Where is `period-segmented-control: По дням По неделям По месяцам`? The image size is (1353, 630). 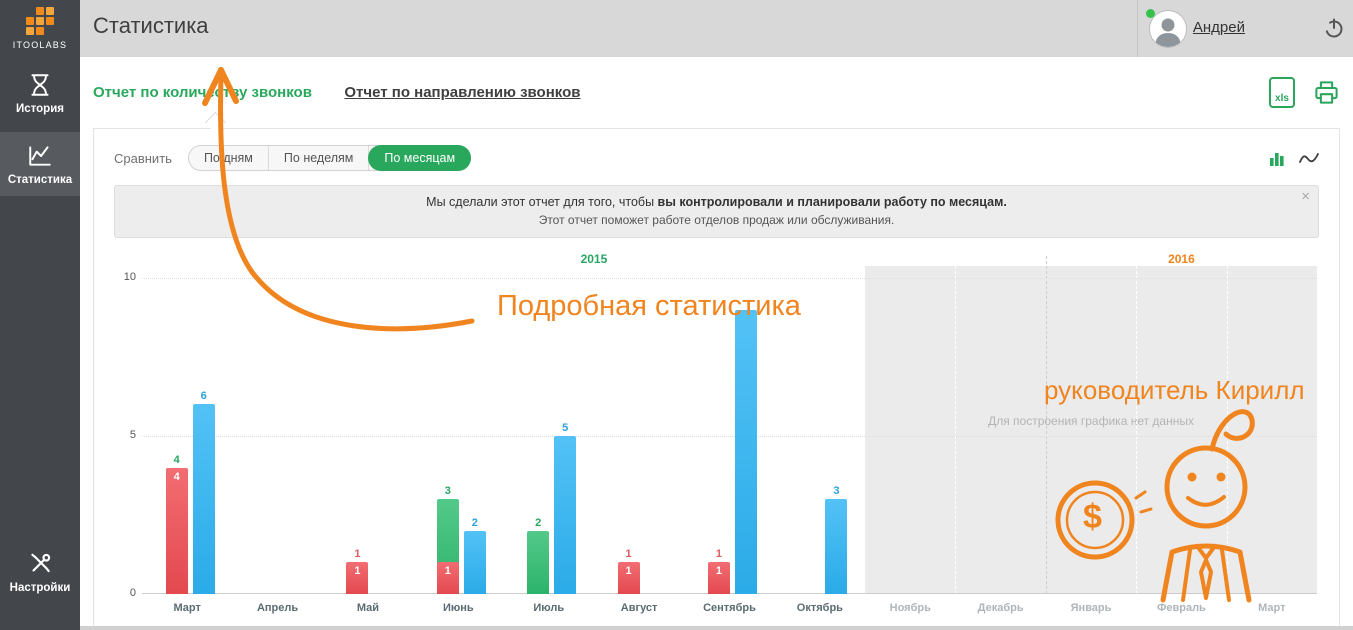
period-segmented-control: По дням По неделям По месяцам is located at coordinates (329, 158).